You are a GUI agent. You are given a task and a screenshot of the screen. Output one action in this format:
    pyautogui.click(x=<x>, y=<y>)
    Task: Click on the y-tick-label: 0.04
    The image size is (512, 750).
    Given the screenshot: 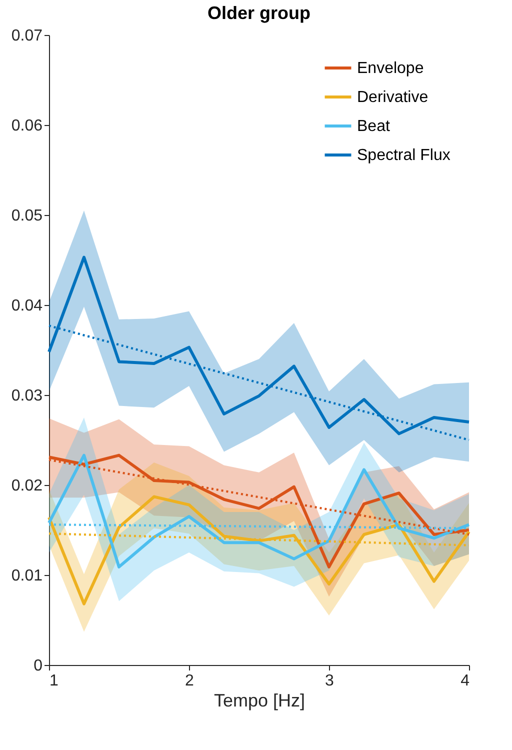 What is the action you would take?
    pyautogui.click(x=27, y=306)
    